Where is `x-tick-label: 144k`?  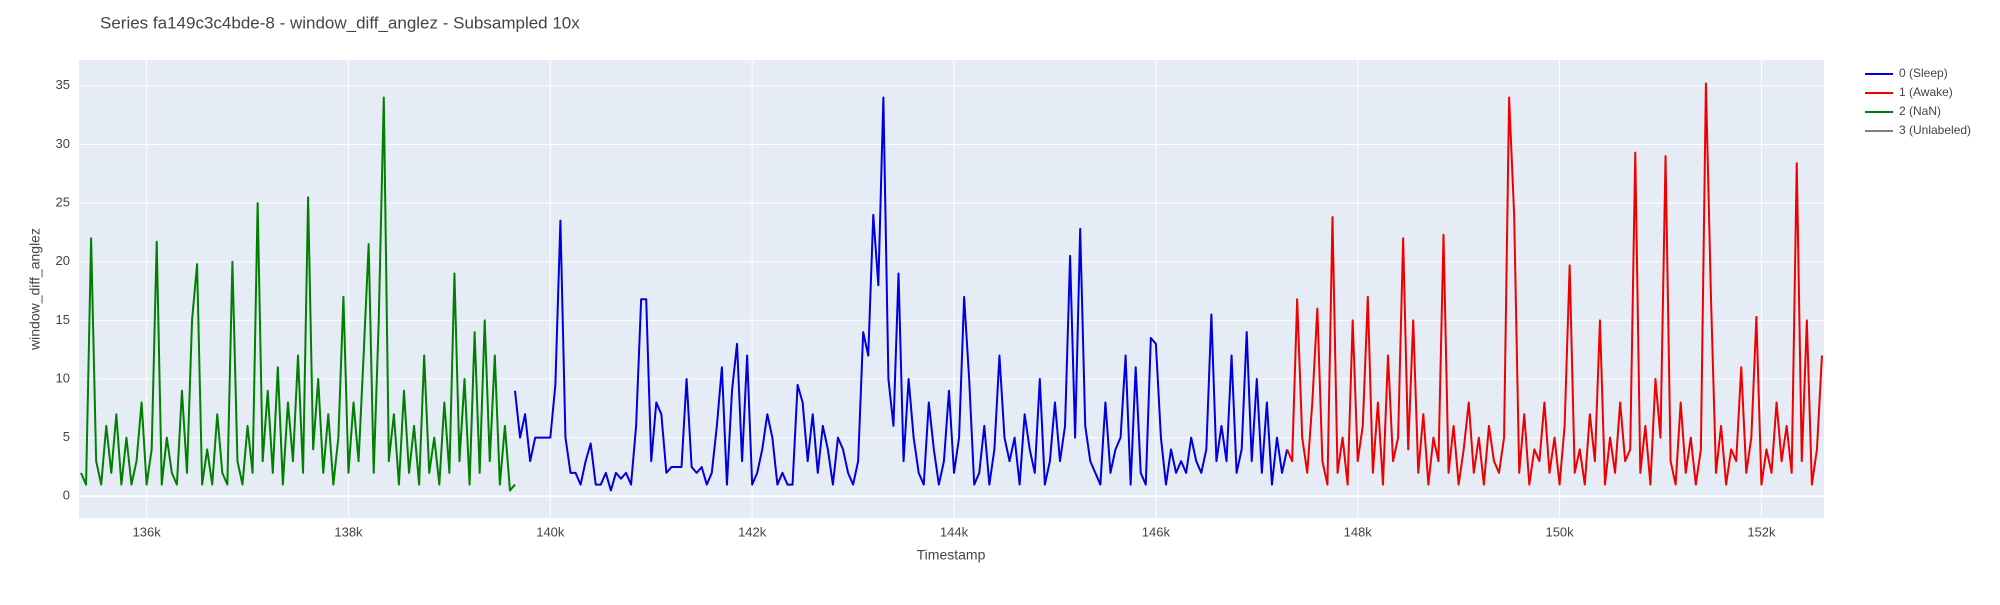 x-tick-label: 144k is located at coordinates (954, 531).